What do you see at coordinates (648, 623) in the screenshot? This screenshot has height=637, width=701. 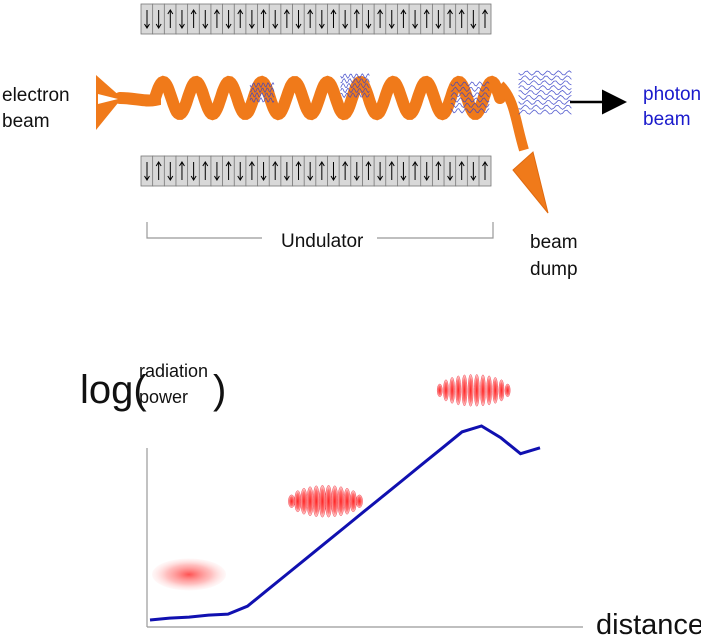 I see `x-axis-label: distance` at bounding box center [648, 623].